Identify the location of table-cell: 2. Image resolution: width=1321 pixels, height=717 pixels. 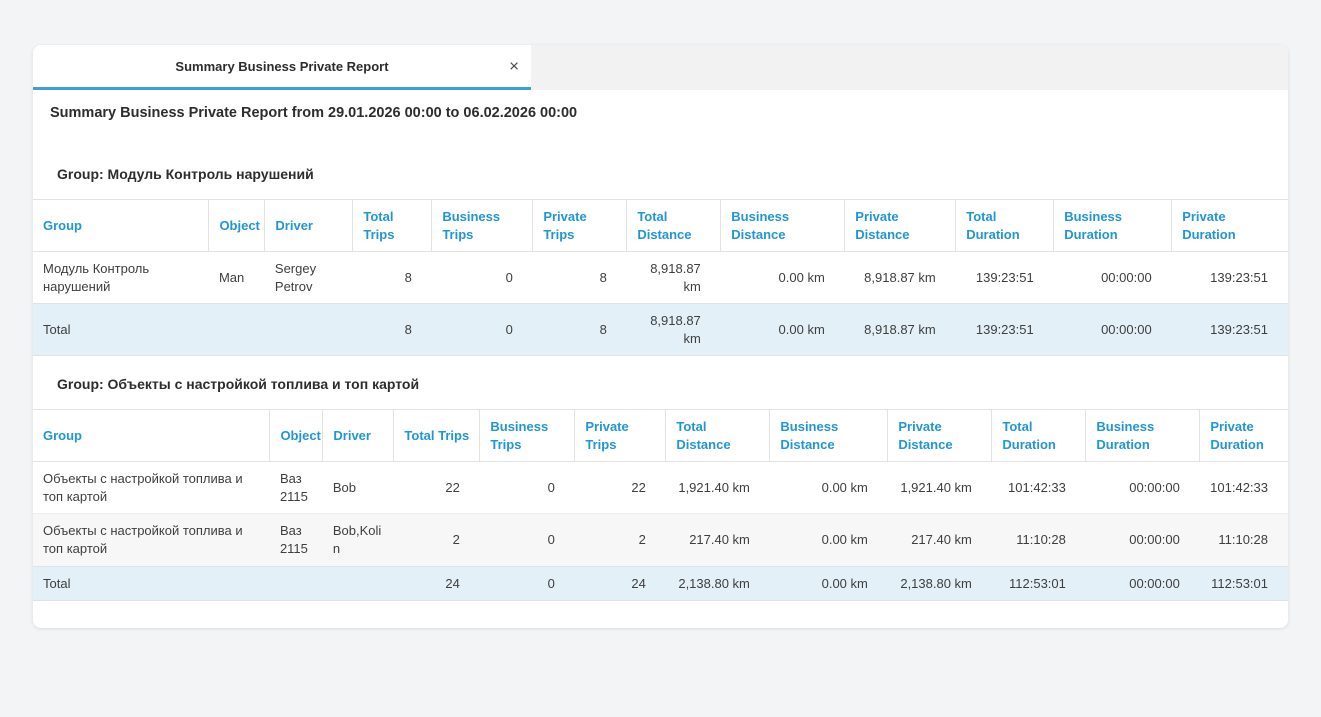
(436, 540).